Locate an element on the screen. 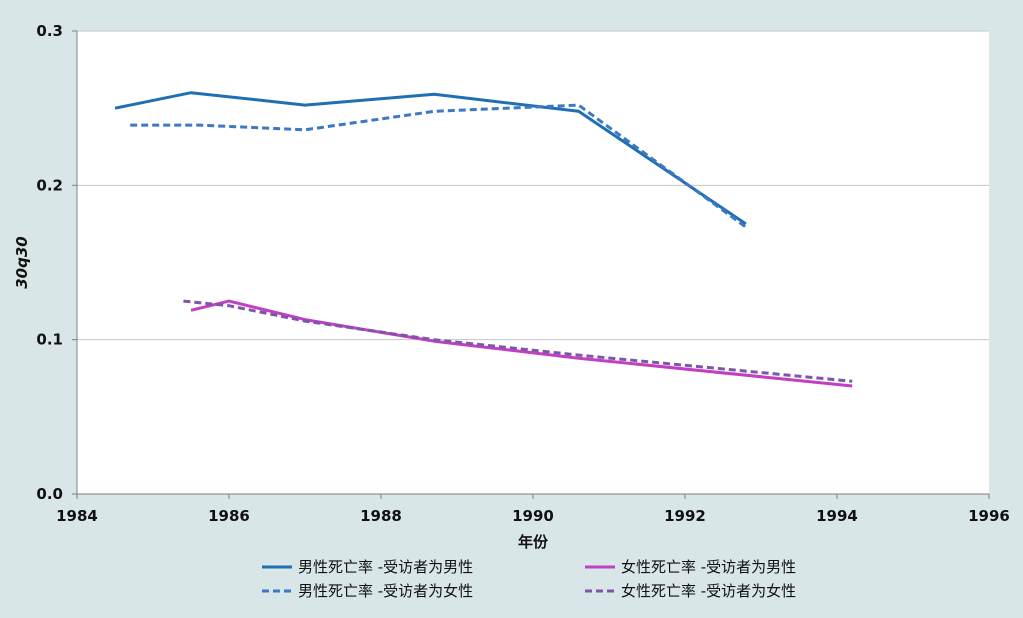 Image resolution: width=1023 pixels, height=618 pixels. legend-label-3: 女性死亡率 -受访者为男性 is located at coordinates (708, 567).